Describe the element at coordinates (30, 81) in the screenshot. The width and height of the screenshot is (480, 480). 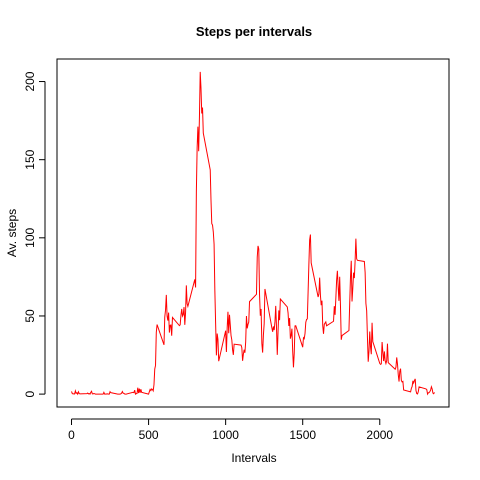
I see `y-tick-label: 200` at that location.